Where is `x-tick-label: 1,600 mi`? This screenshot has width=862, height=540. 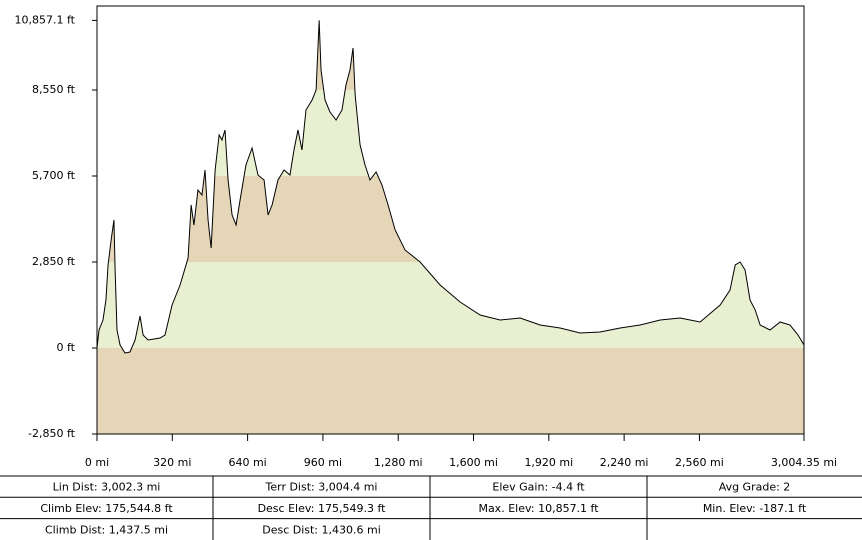
x-tick-label: 1,600 mi is located at coordinates (473, 462).